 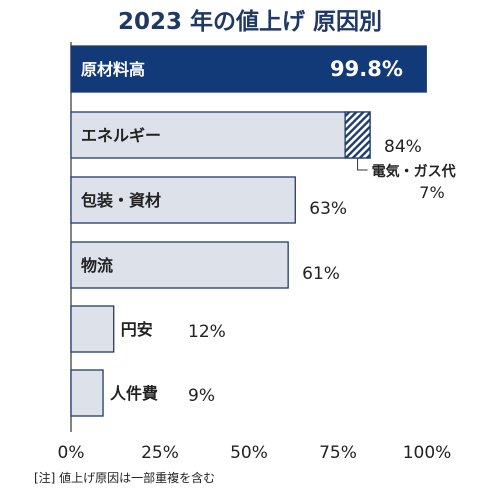 I want to click on value-label-4: 12%, so click(x=207, y=332).